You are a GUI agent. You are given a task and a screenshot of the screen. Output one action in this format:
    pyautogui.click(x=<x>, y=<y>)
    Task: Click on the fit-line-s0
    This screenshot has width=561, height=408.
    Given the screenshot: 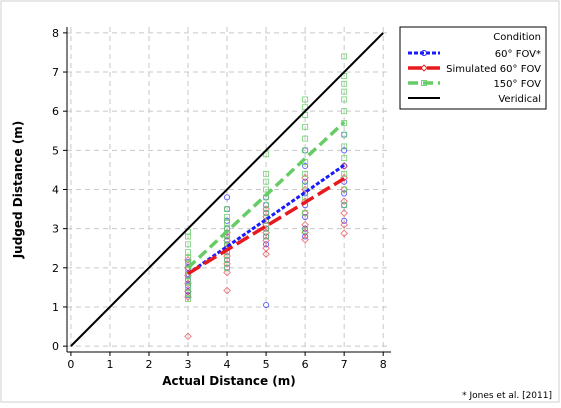 What is the action you would take?
    pyautogui.click(x=266, y=219)
    